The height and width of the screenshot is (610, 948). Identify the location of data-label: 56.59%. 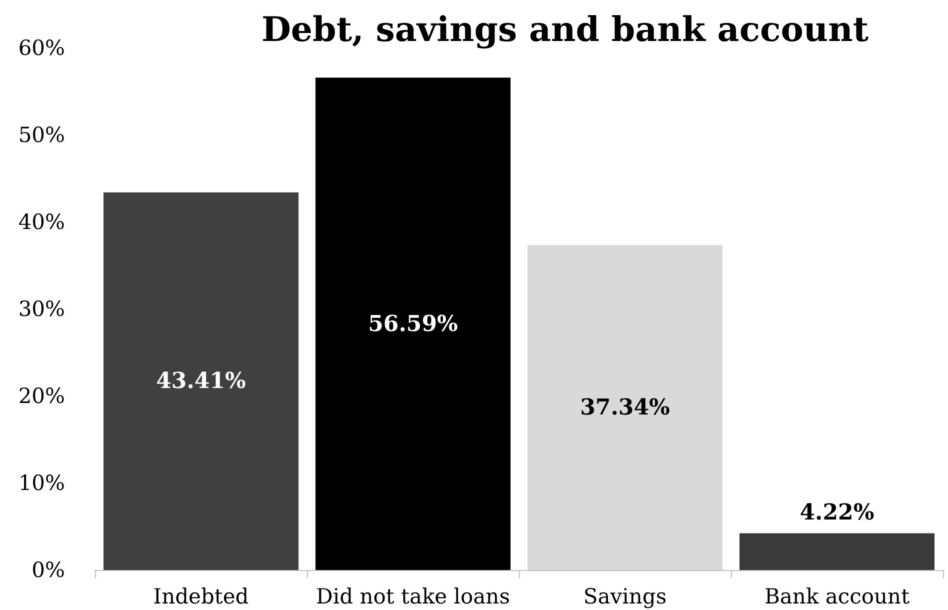
(413, 323).